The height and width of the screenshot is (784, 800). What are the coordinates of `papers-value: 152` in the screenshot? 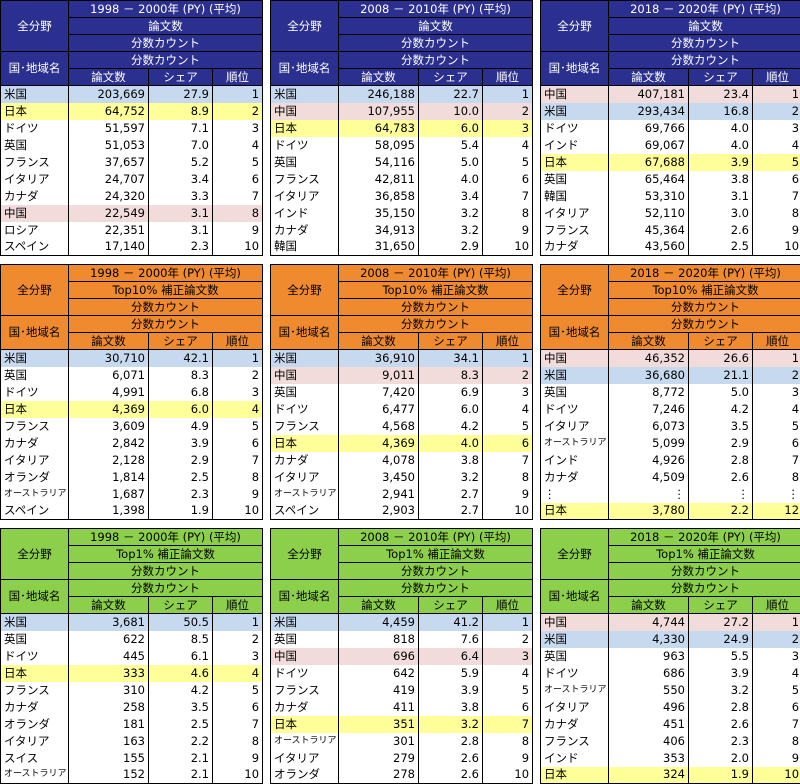 It's located at (109, 775).